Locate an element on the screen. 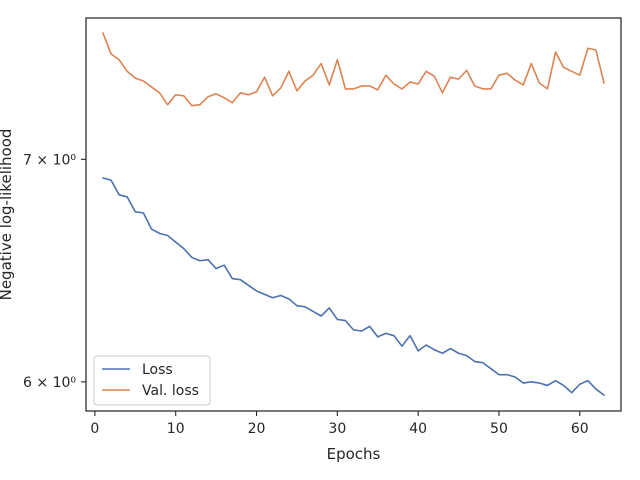 This screenshot has height=480, width=640. y-tick-label: 6 × 10⁰ is located at coordinates (49, 383).